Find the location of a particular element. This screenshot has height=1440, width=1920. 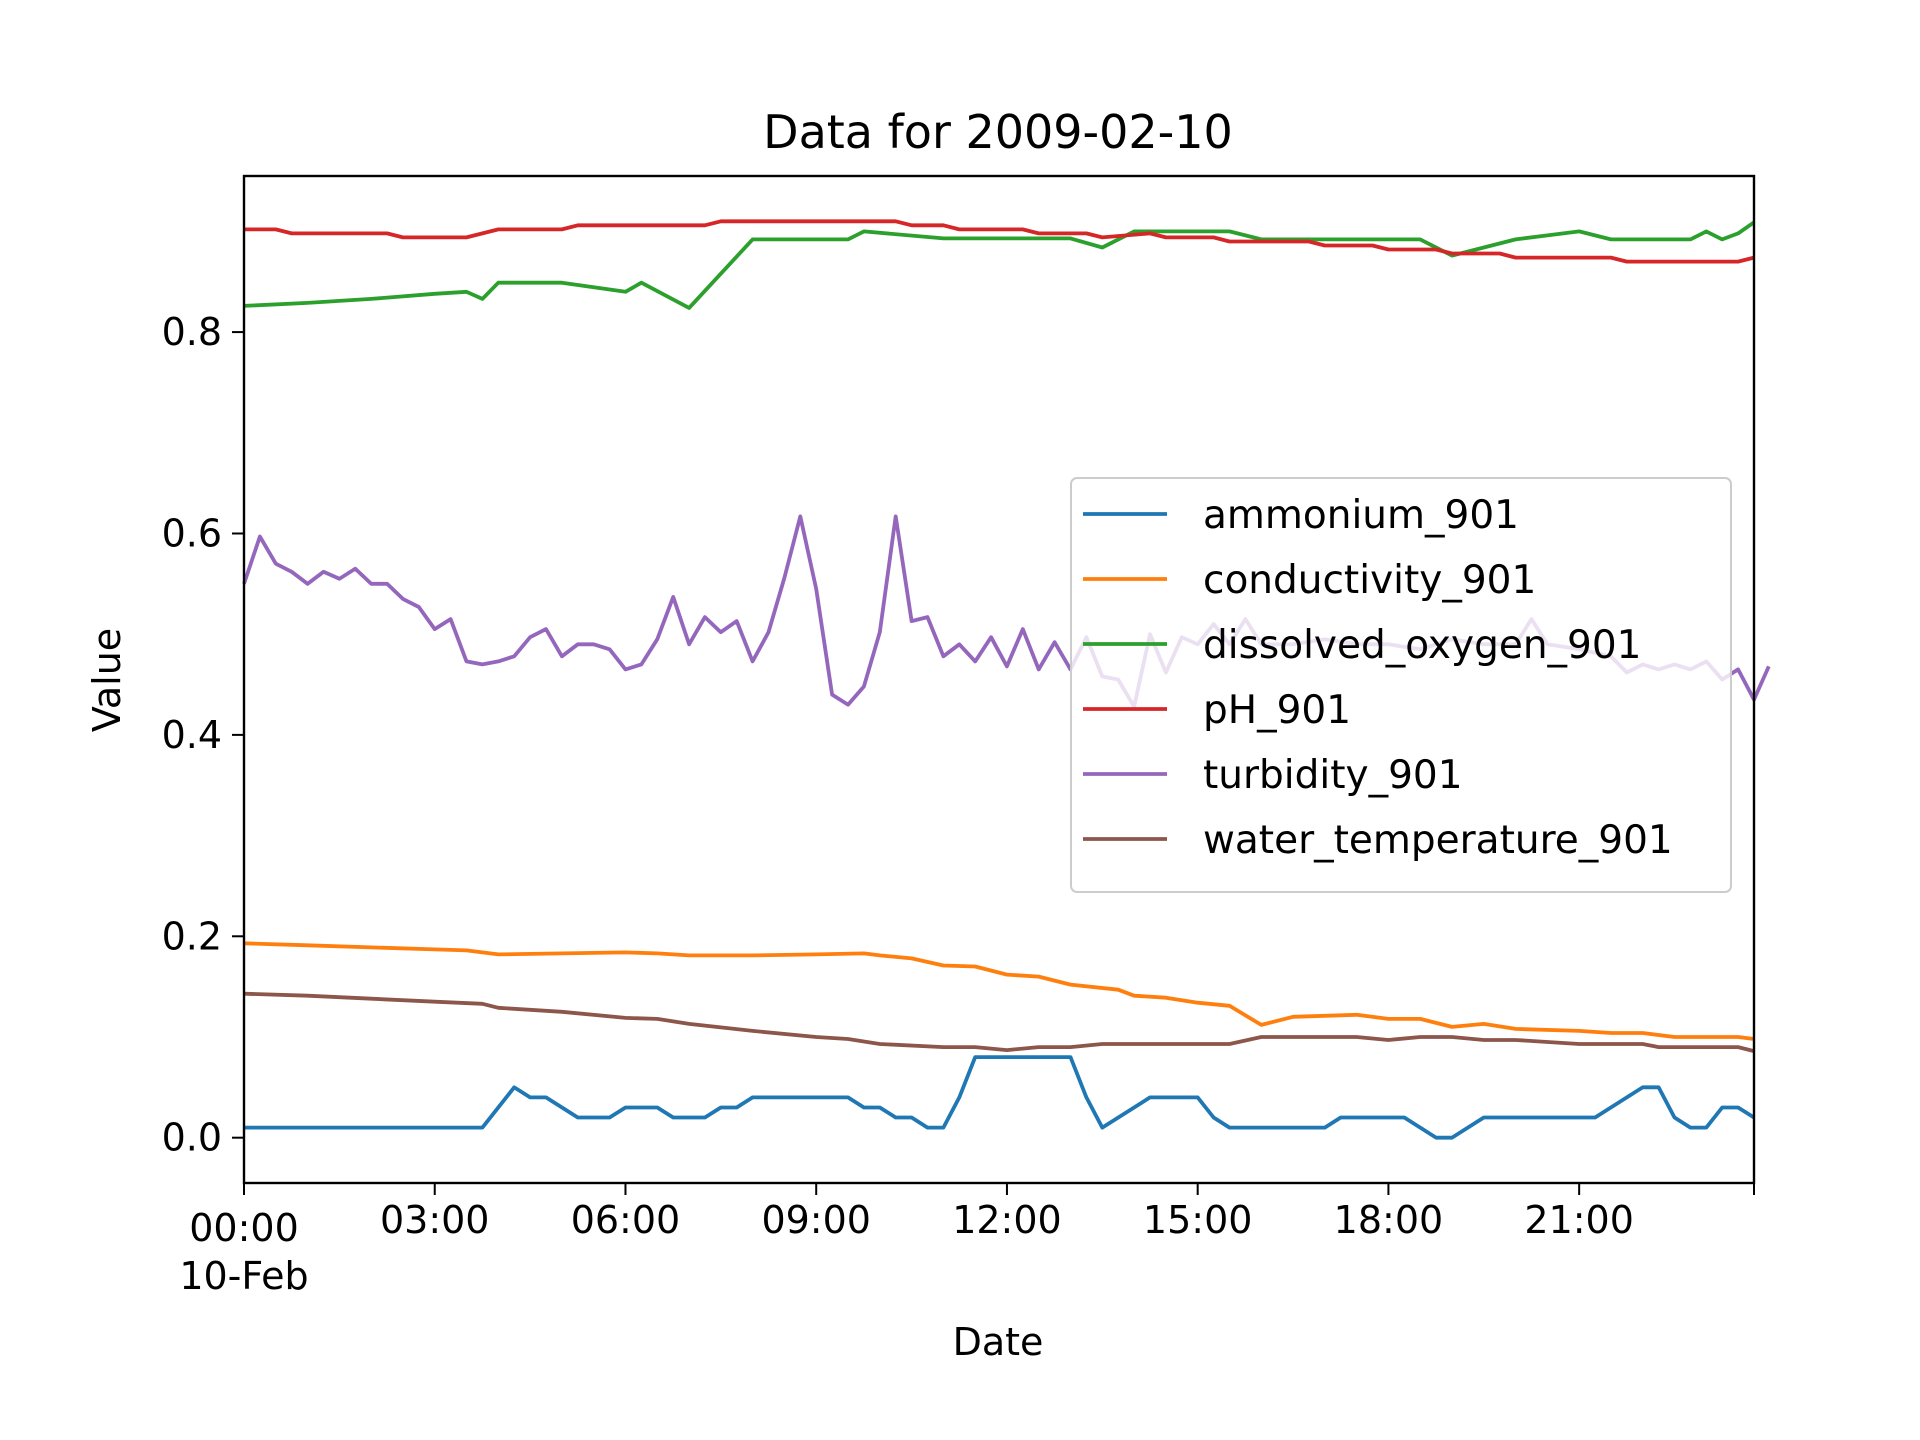

y-axis: 0.0 0.2 0.4 0.6 0.8 is located at coordinates (203, 735).